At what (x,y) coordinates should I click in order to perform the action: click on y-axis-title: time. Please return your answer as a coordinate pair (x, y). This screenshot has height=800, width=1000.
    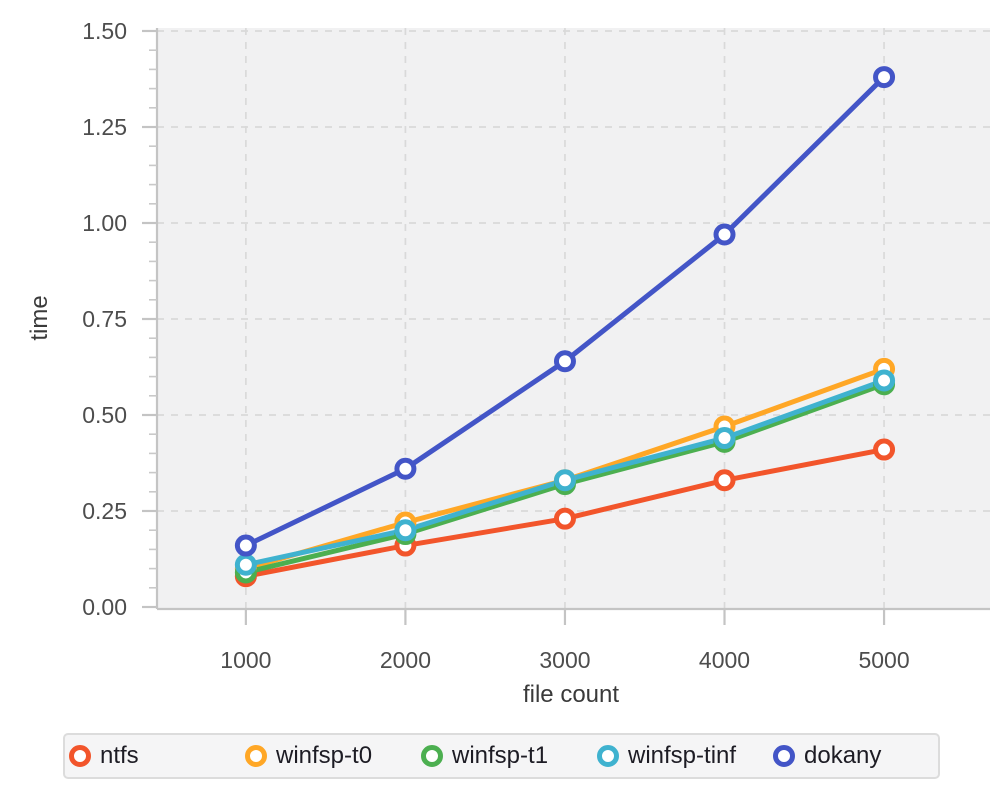
    Looking at the image, I should click on (39, 317).